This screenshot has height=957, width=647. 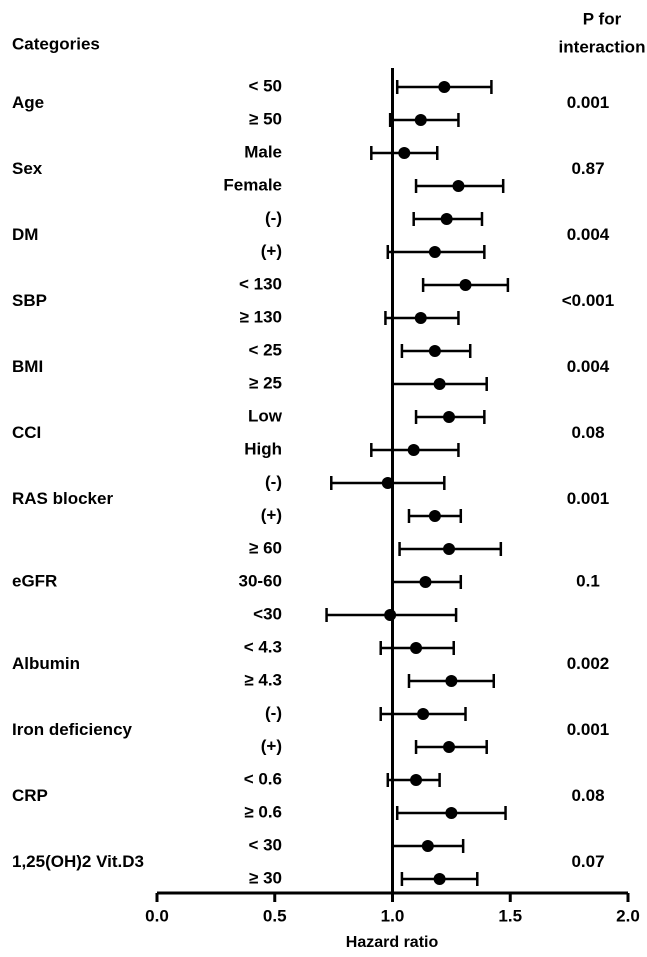 What do you see at coordinates (263, 448) in the screenshot?
I see `subgroup-label: High` at bounding box center [263, 448].